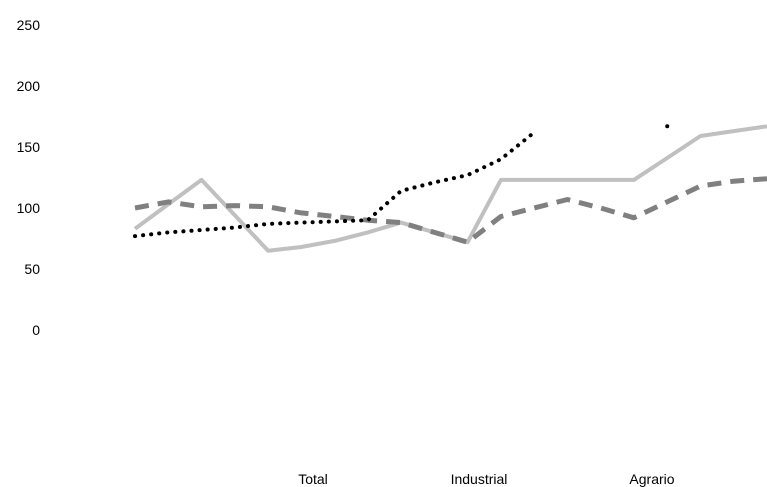 This screenshot has height=487, width=767. What do you see at coordinates (313, 479) in the screenshot?
I see `legend-label-total: Total` at bounding box center [313, 479].